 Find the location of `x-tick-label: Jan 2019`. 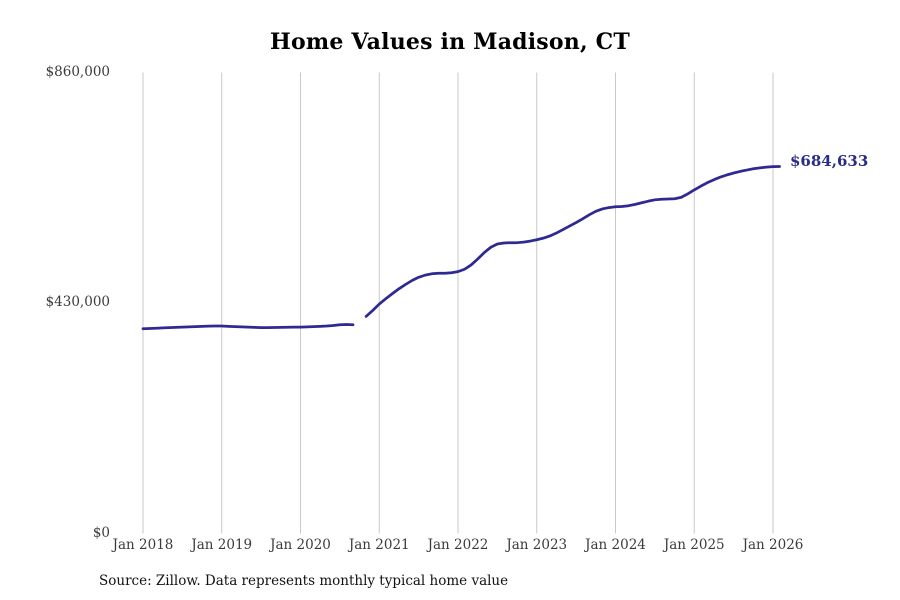

x-tick-label: Jan 2019 is located at coordinates (222, 545).